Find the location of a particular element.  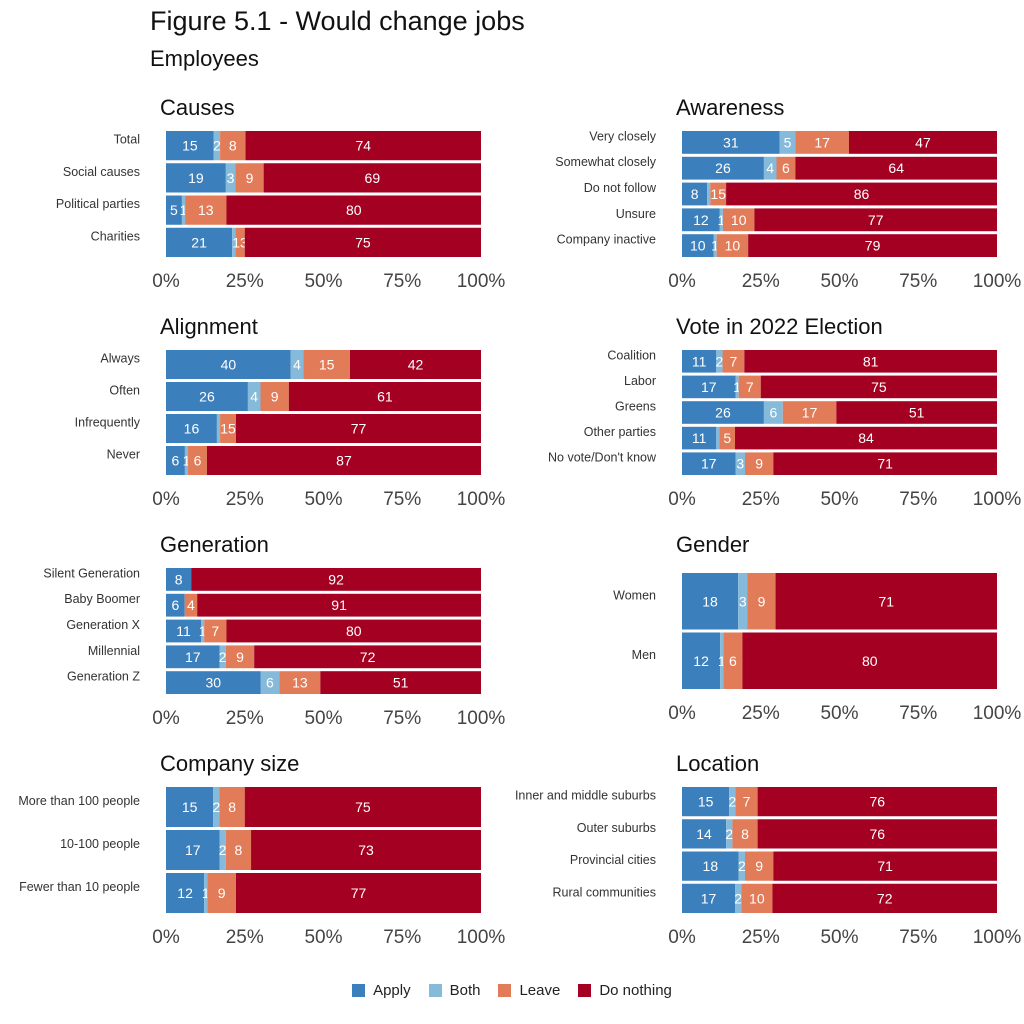

data-label: 84 is located at coordinates (866, 438).